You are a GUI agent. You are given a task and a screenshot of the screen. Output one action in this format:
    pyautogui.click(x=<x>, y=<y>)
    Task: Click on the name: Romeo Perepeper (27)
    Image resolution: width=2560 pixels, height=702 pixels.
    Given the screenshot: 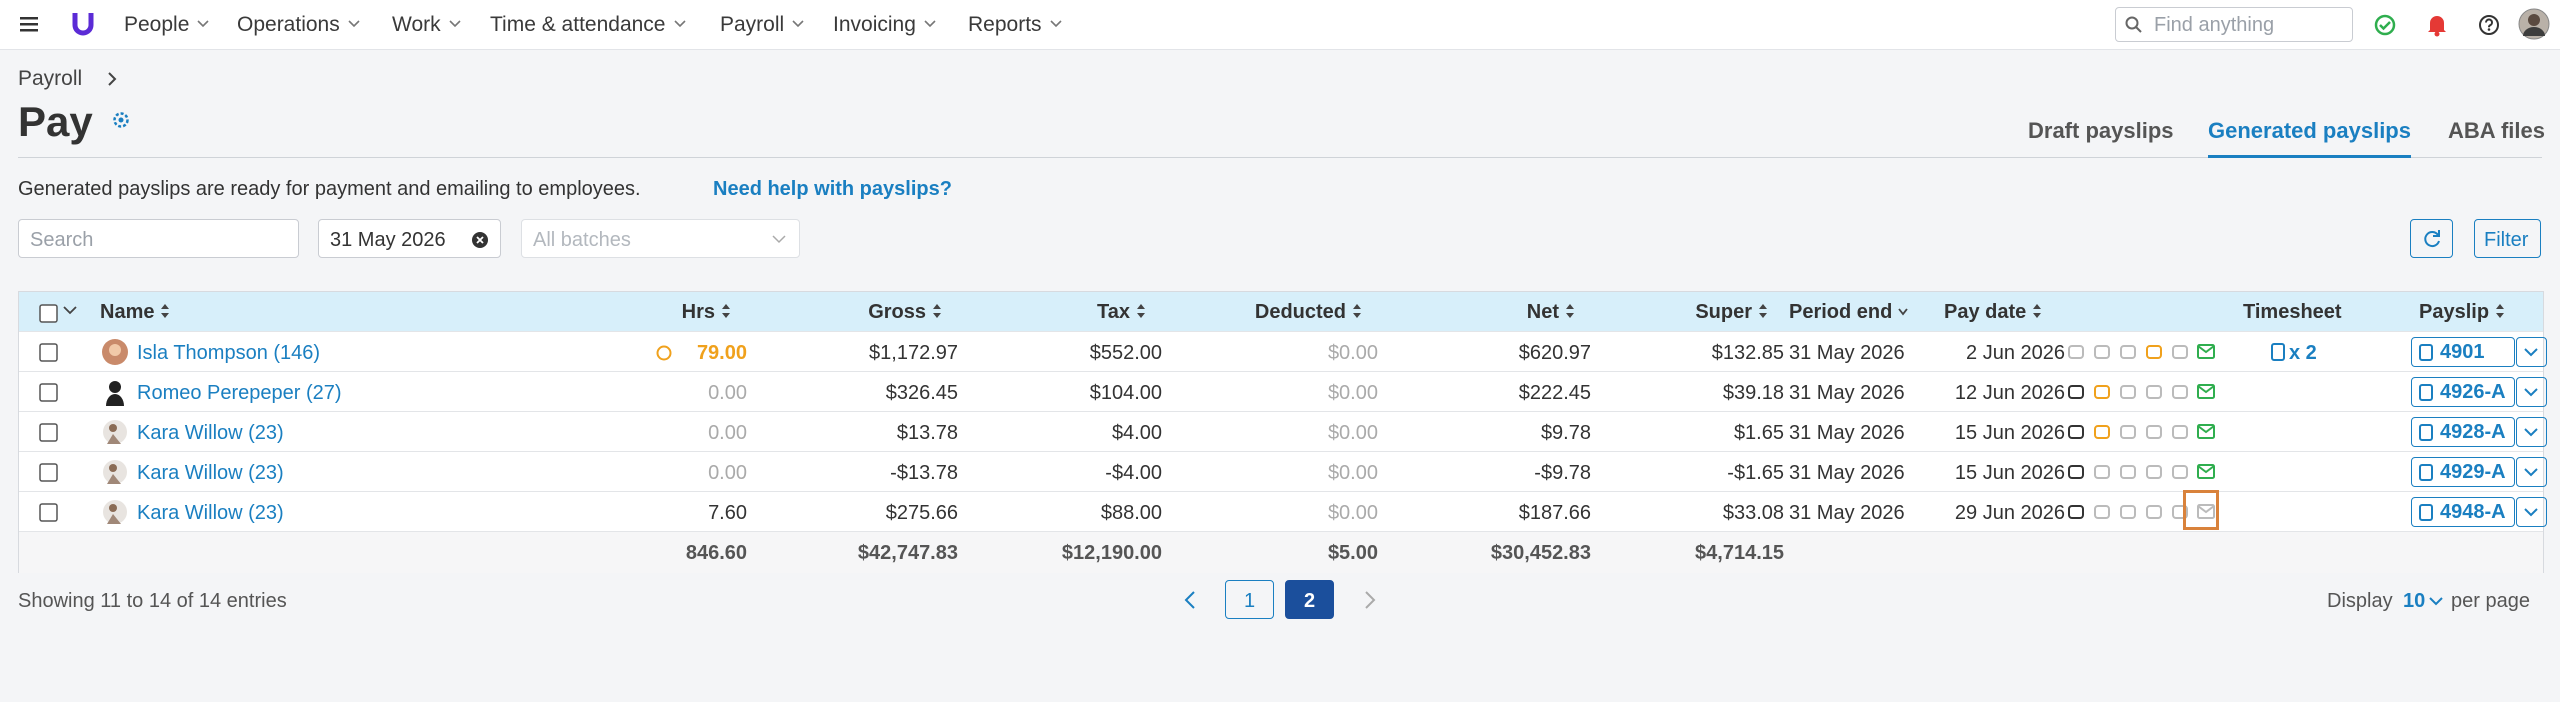 What is the action you would take?
    pyautogui.click(x=239, y=393)
    